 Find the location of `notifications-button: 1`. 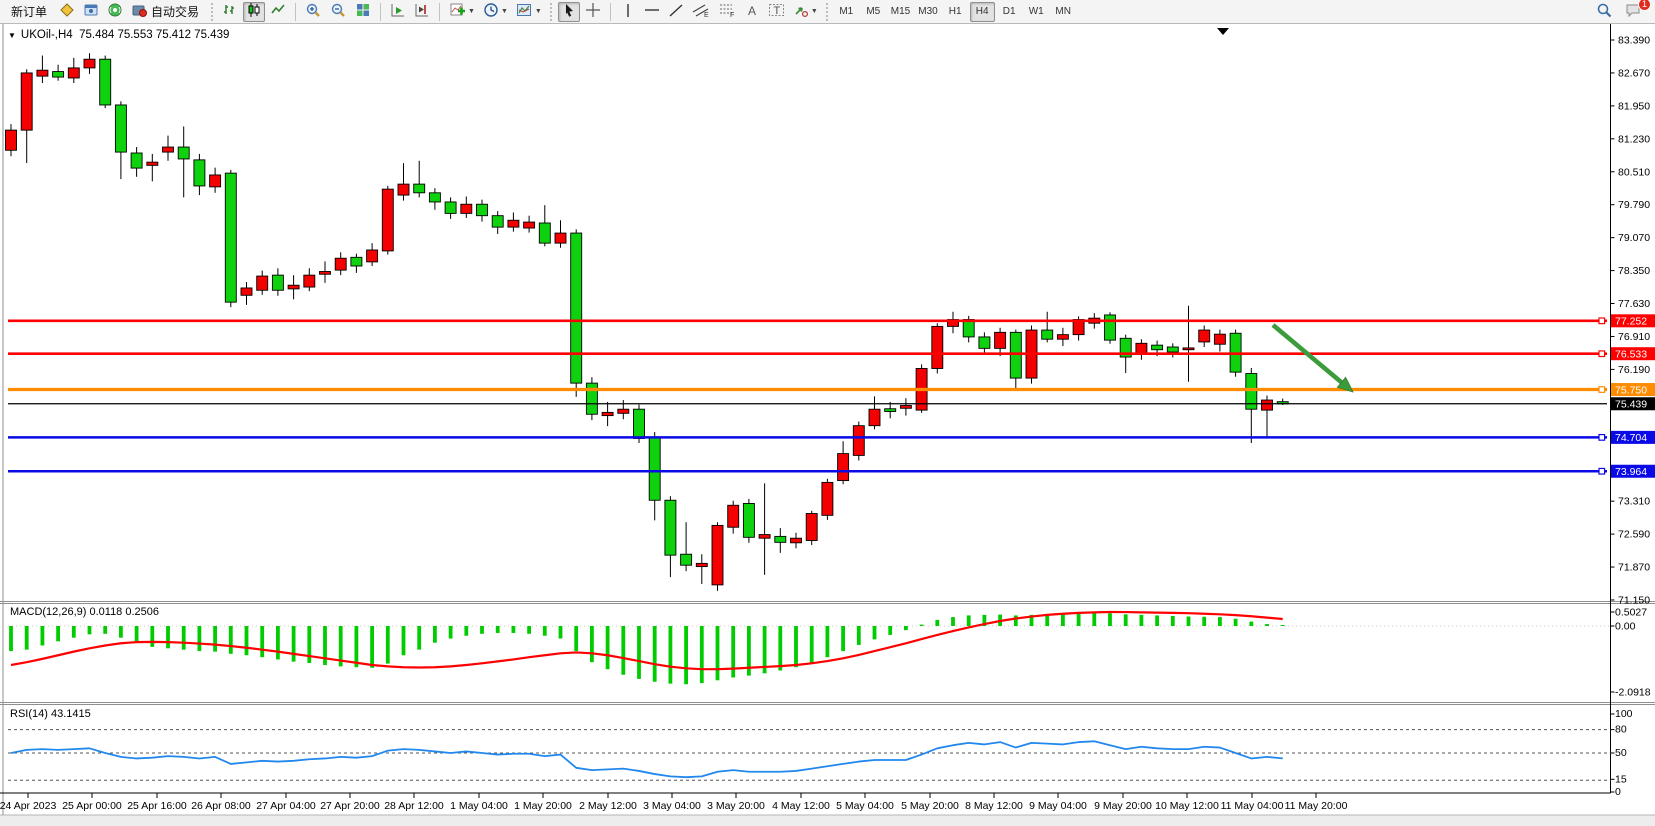

notifications-button: 1 is located at coordinates (1636, 11).